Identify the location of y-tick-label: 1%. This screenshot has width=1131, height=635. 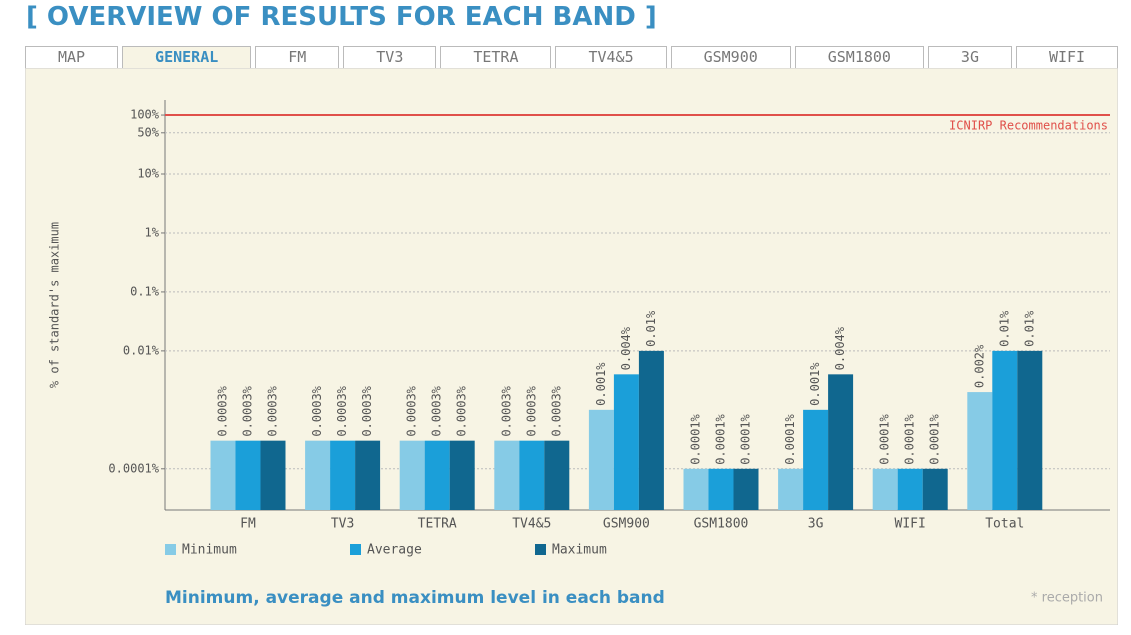
(152, 232).